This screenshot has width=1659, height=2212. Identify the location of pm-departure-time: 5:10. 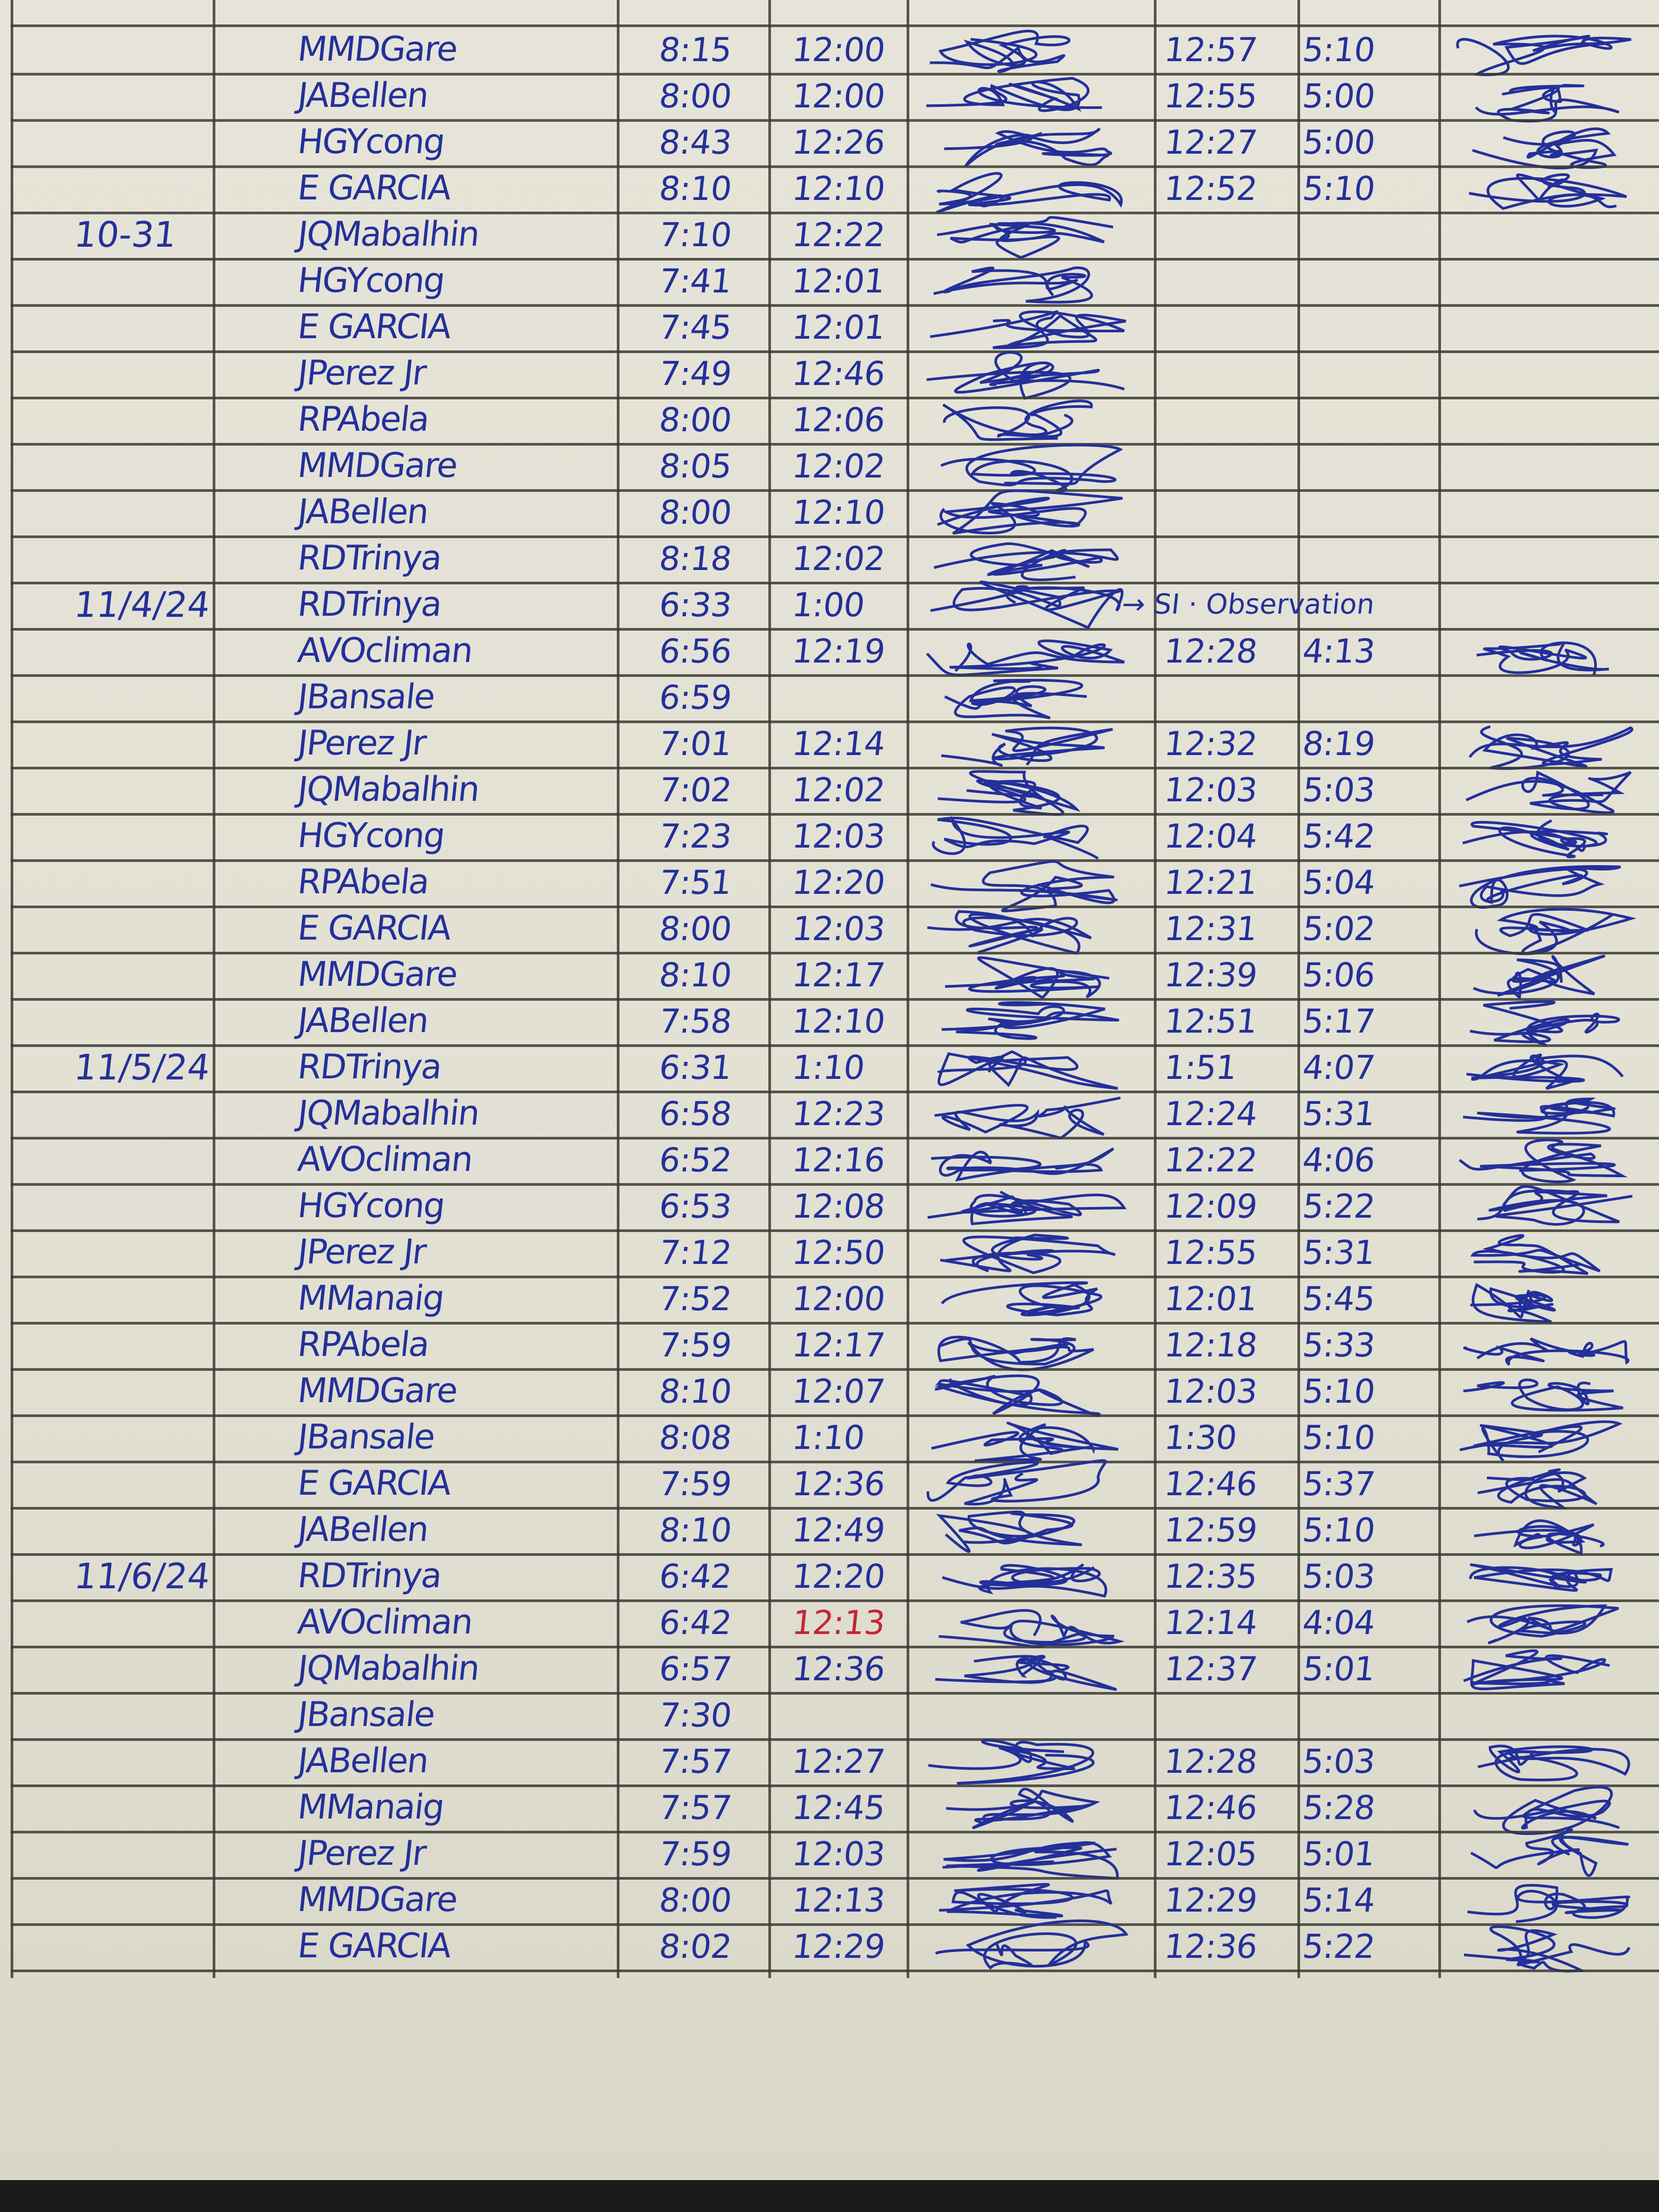
(1339, 49).